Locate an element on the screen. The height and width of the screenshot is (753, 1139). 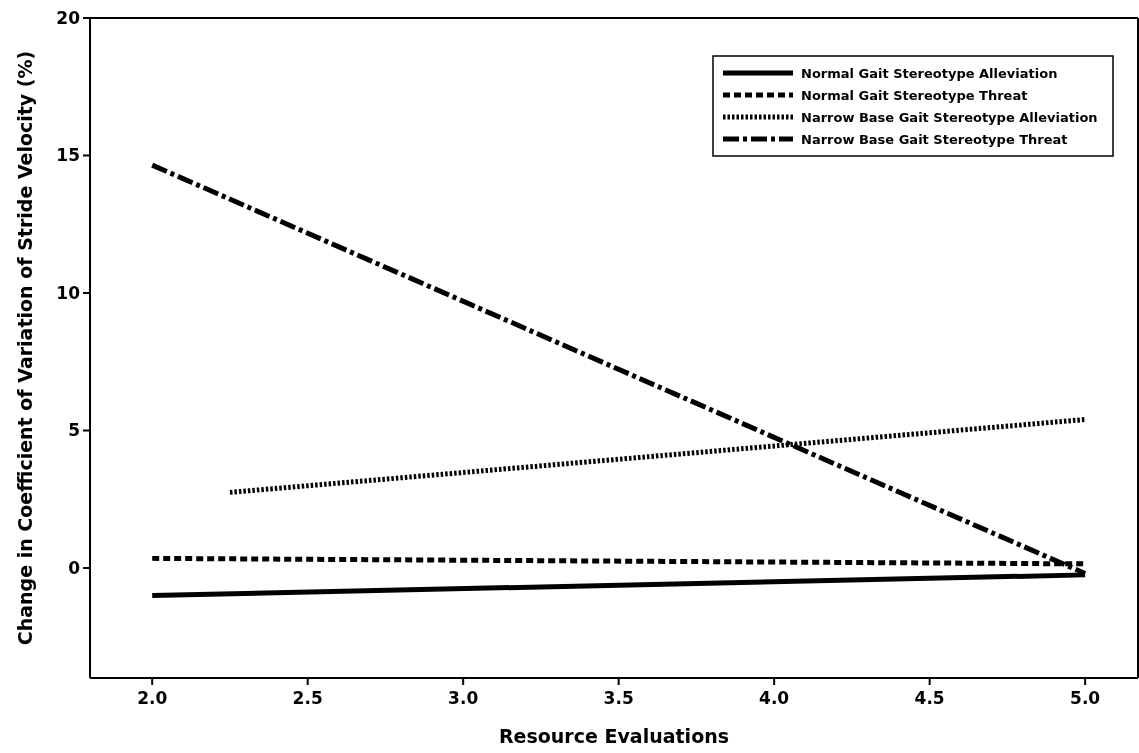
x-tick-label: 3.0 is located at coordinates (463, 698).